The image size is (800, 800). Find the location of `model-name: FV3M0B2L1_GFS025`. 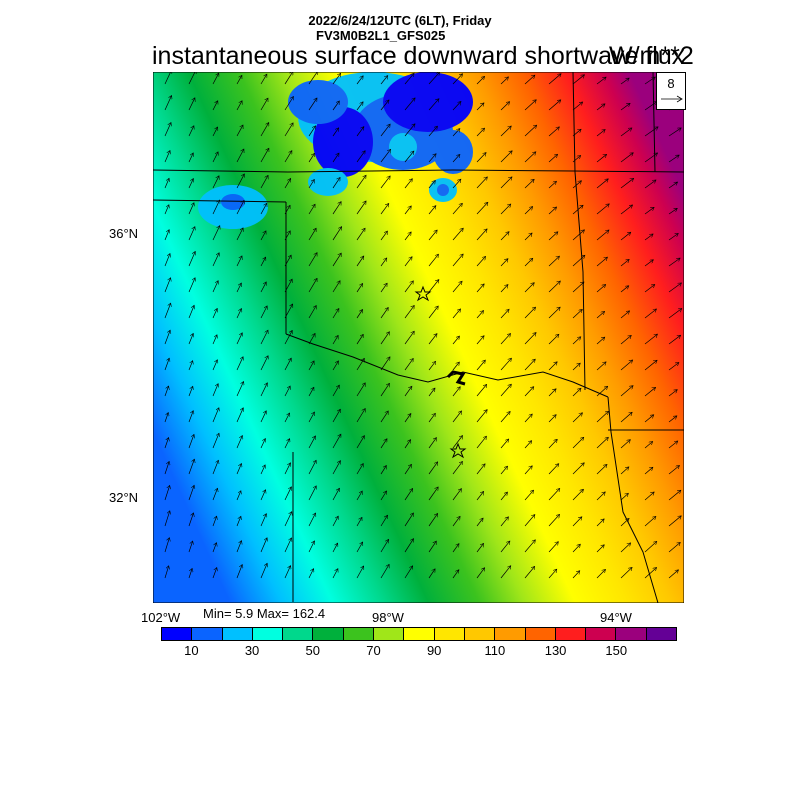

model-name: FV3M0B2L1_GFS025 is located at coordinates (381, 35).